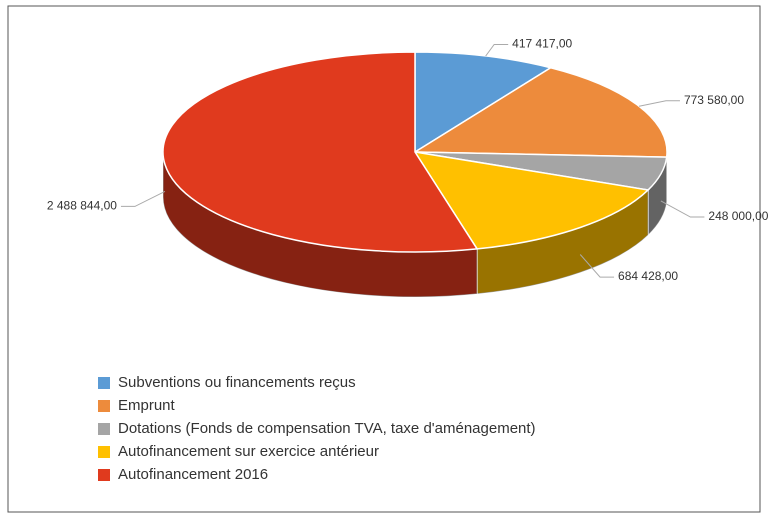 This screenshot has width=769, height=519. I want to click on legend-label: Autofinancement 2016, so click(193, 474).